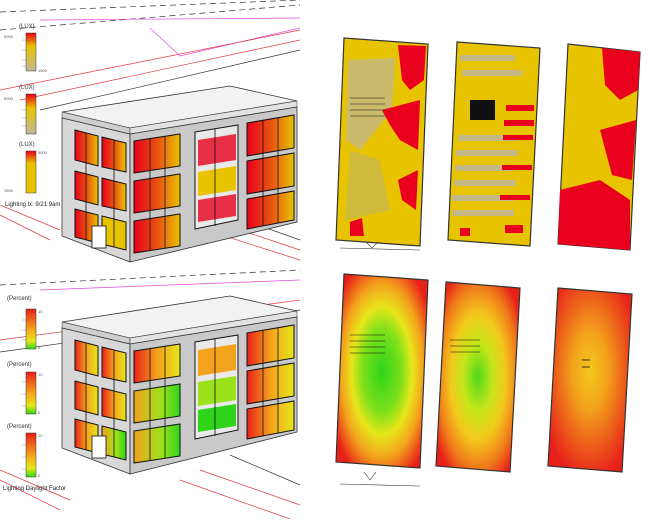 This screenshot has width=661, height=524. What do you see at coordinates (8, 190) in the screenshot?
I see `lux-legend-3-min: 1500` at bounding box center [8, 190].